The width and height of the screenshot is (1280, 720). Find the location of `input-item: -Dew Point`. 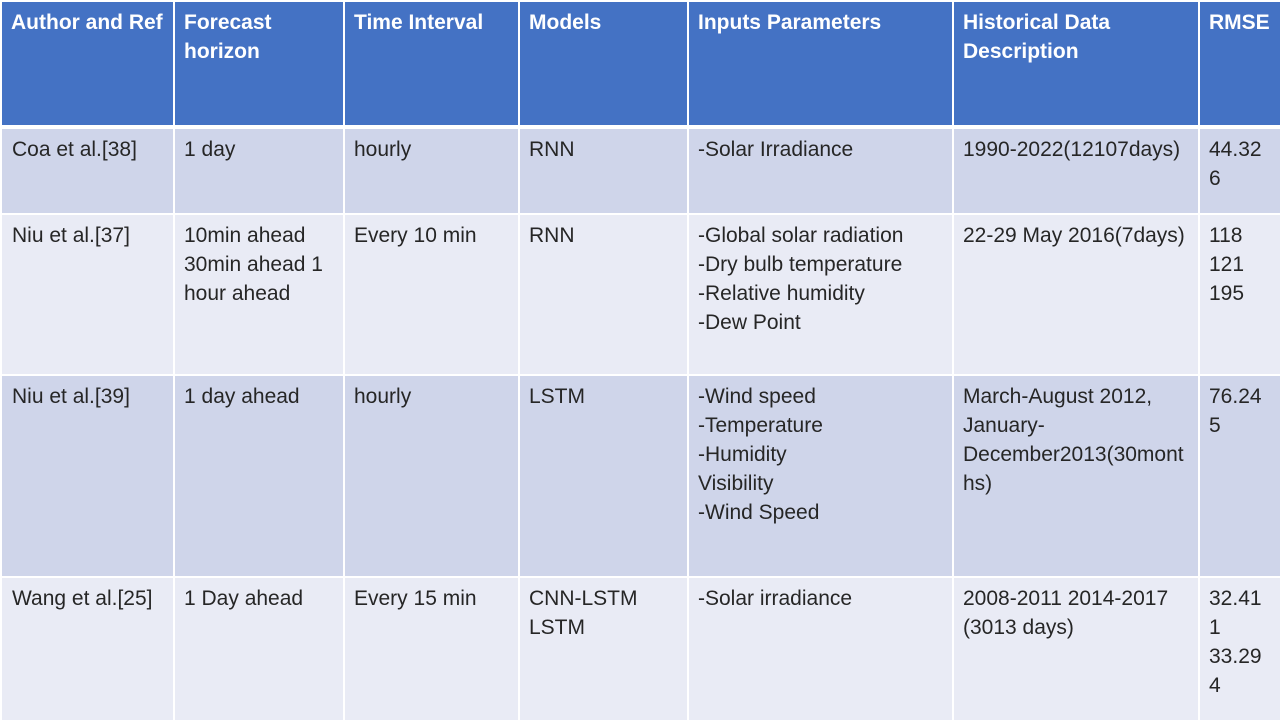

input-item: -Dew Point is located at coordinates (749, 322).